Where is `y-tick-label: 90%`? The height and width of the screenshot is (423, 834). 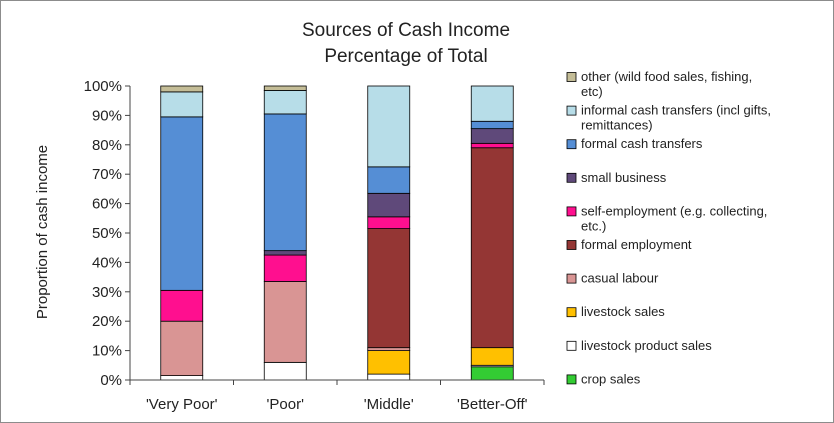
y-tick-label: 90% is located at coordinates (107, 115).